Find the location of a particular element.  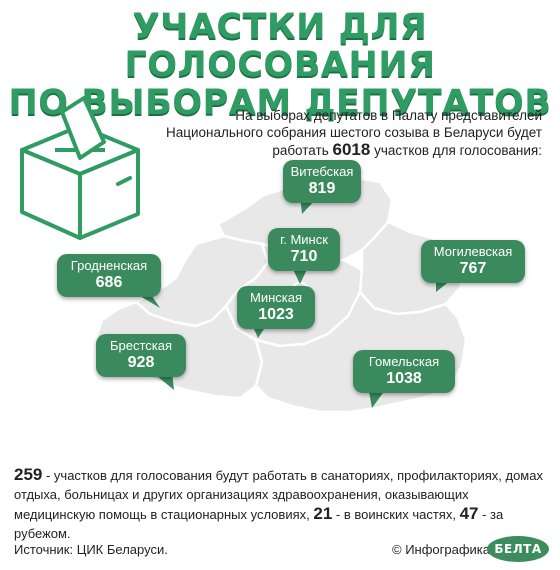

region-name: Брестская is located at coordinates (141, 345).